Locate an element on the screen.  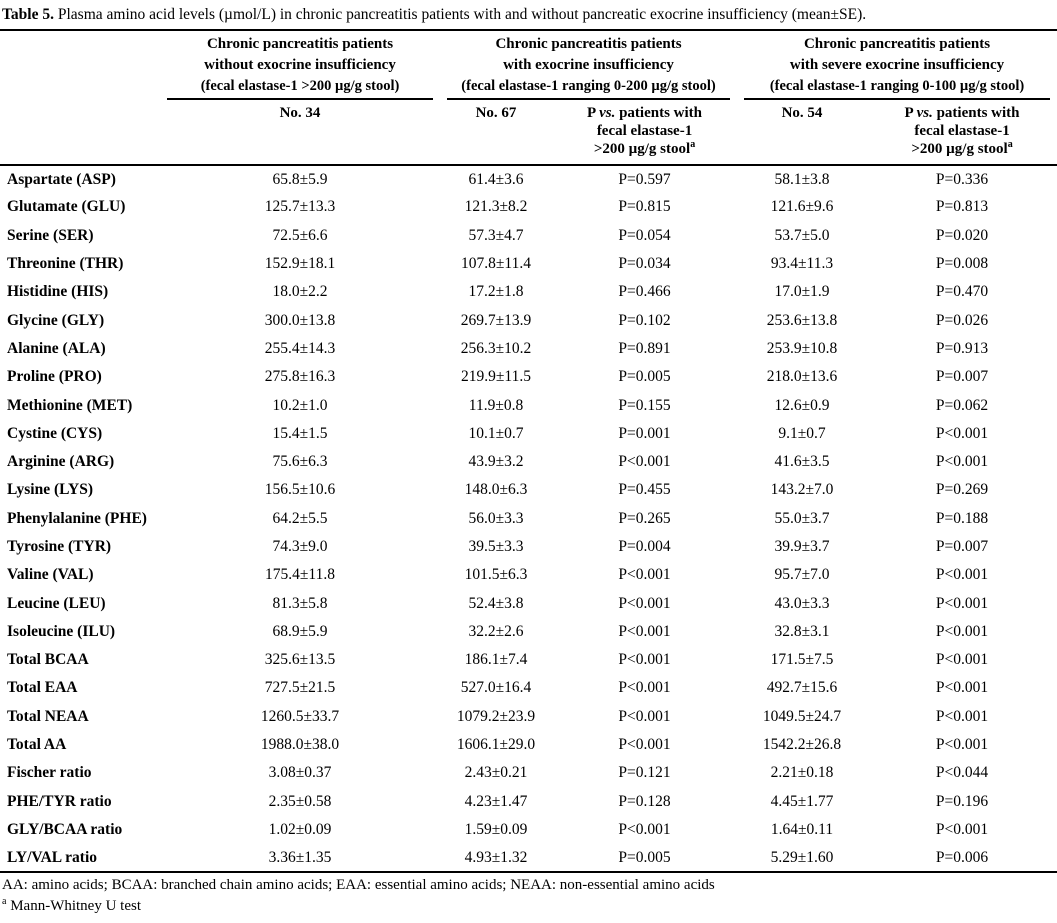
table-number: Table 5. is located at coordinates (28, 14).